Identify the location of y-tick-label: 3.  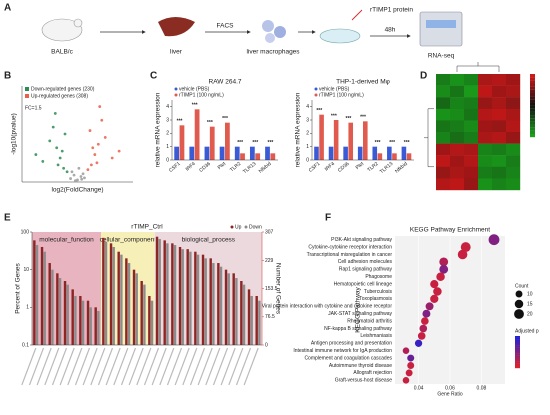
(307, 120).